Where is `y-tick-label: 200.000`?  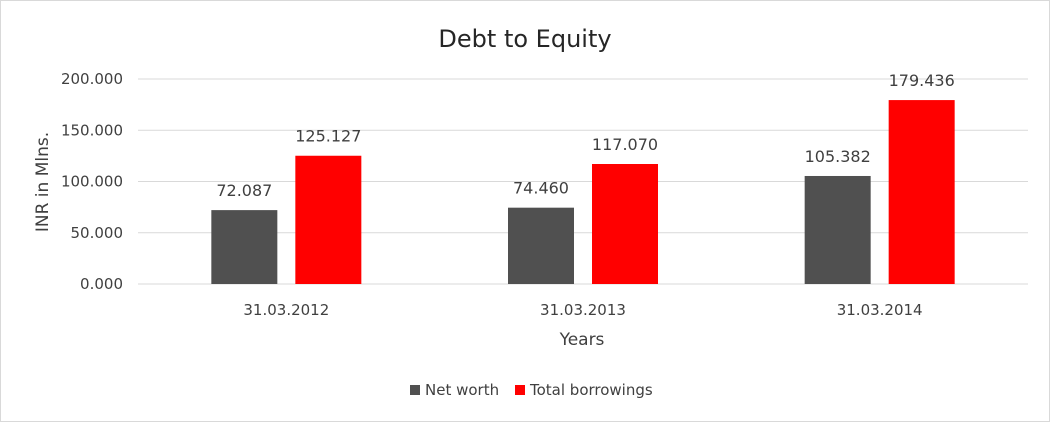
y-tick-label: 200.000 is located at coordinates (92, 79).